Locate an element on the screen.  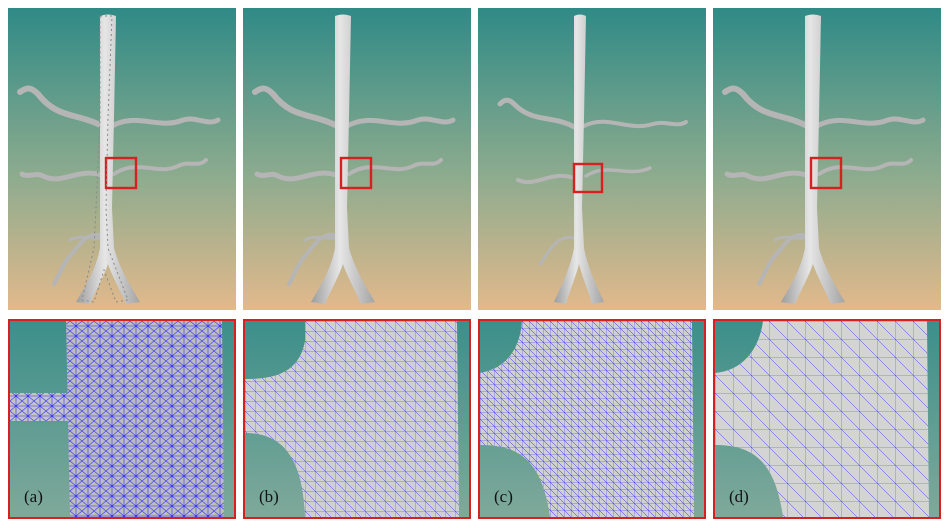
mesh-detail-panel-c: (c) is located at coordinates (592, 419).